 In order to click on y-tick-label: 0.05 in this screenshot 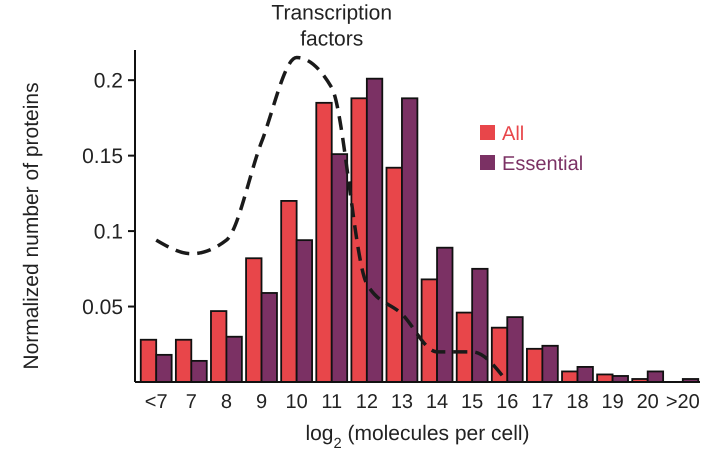, I will do `click(102, 307)`.